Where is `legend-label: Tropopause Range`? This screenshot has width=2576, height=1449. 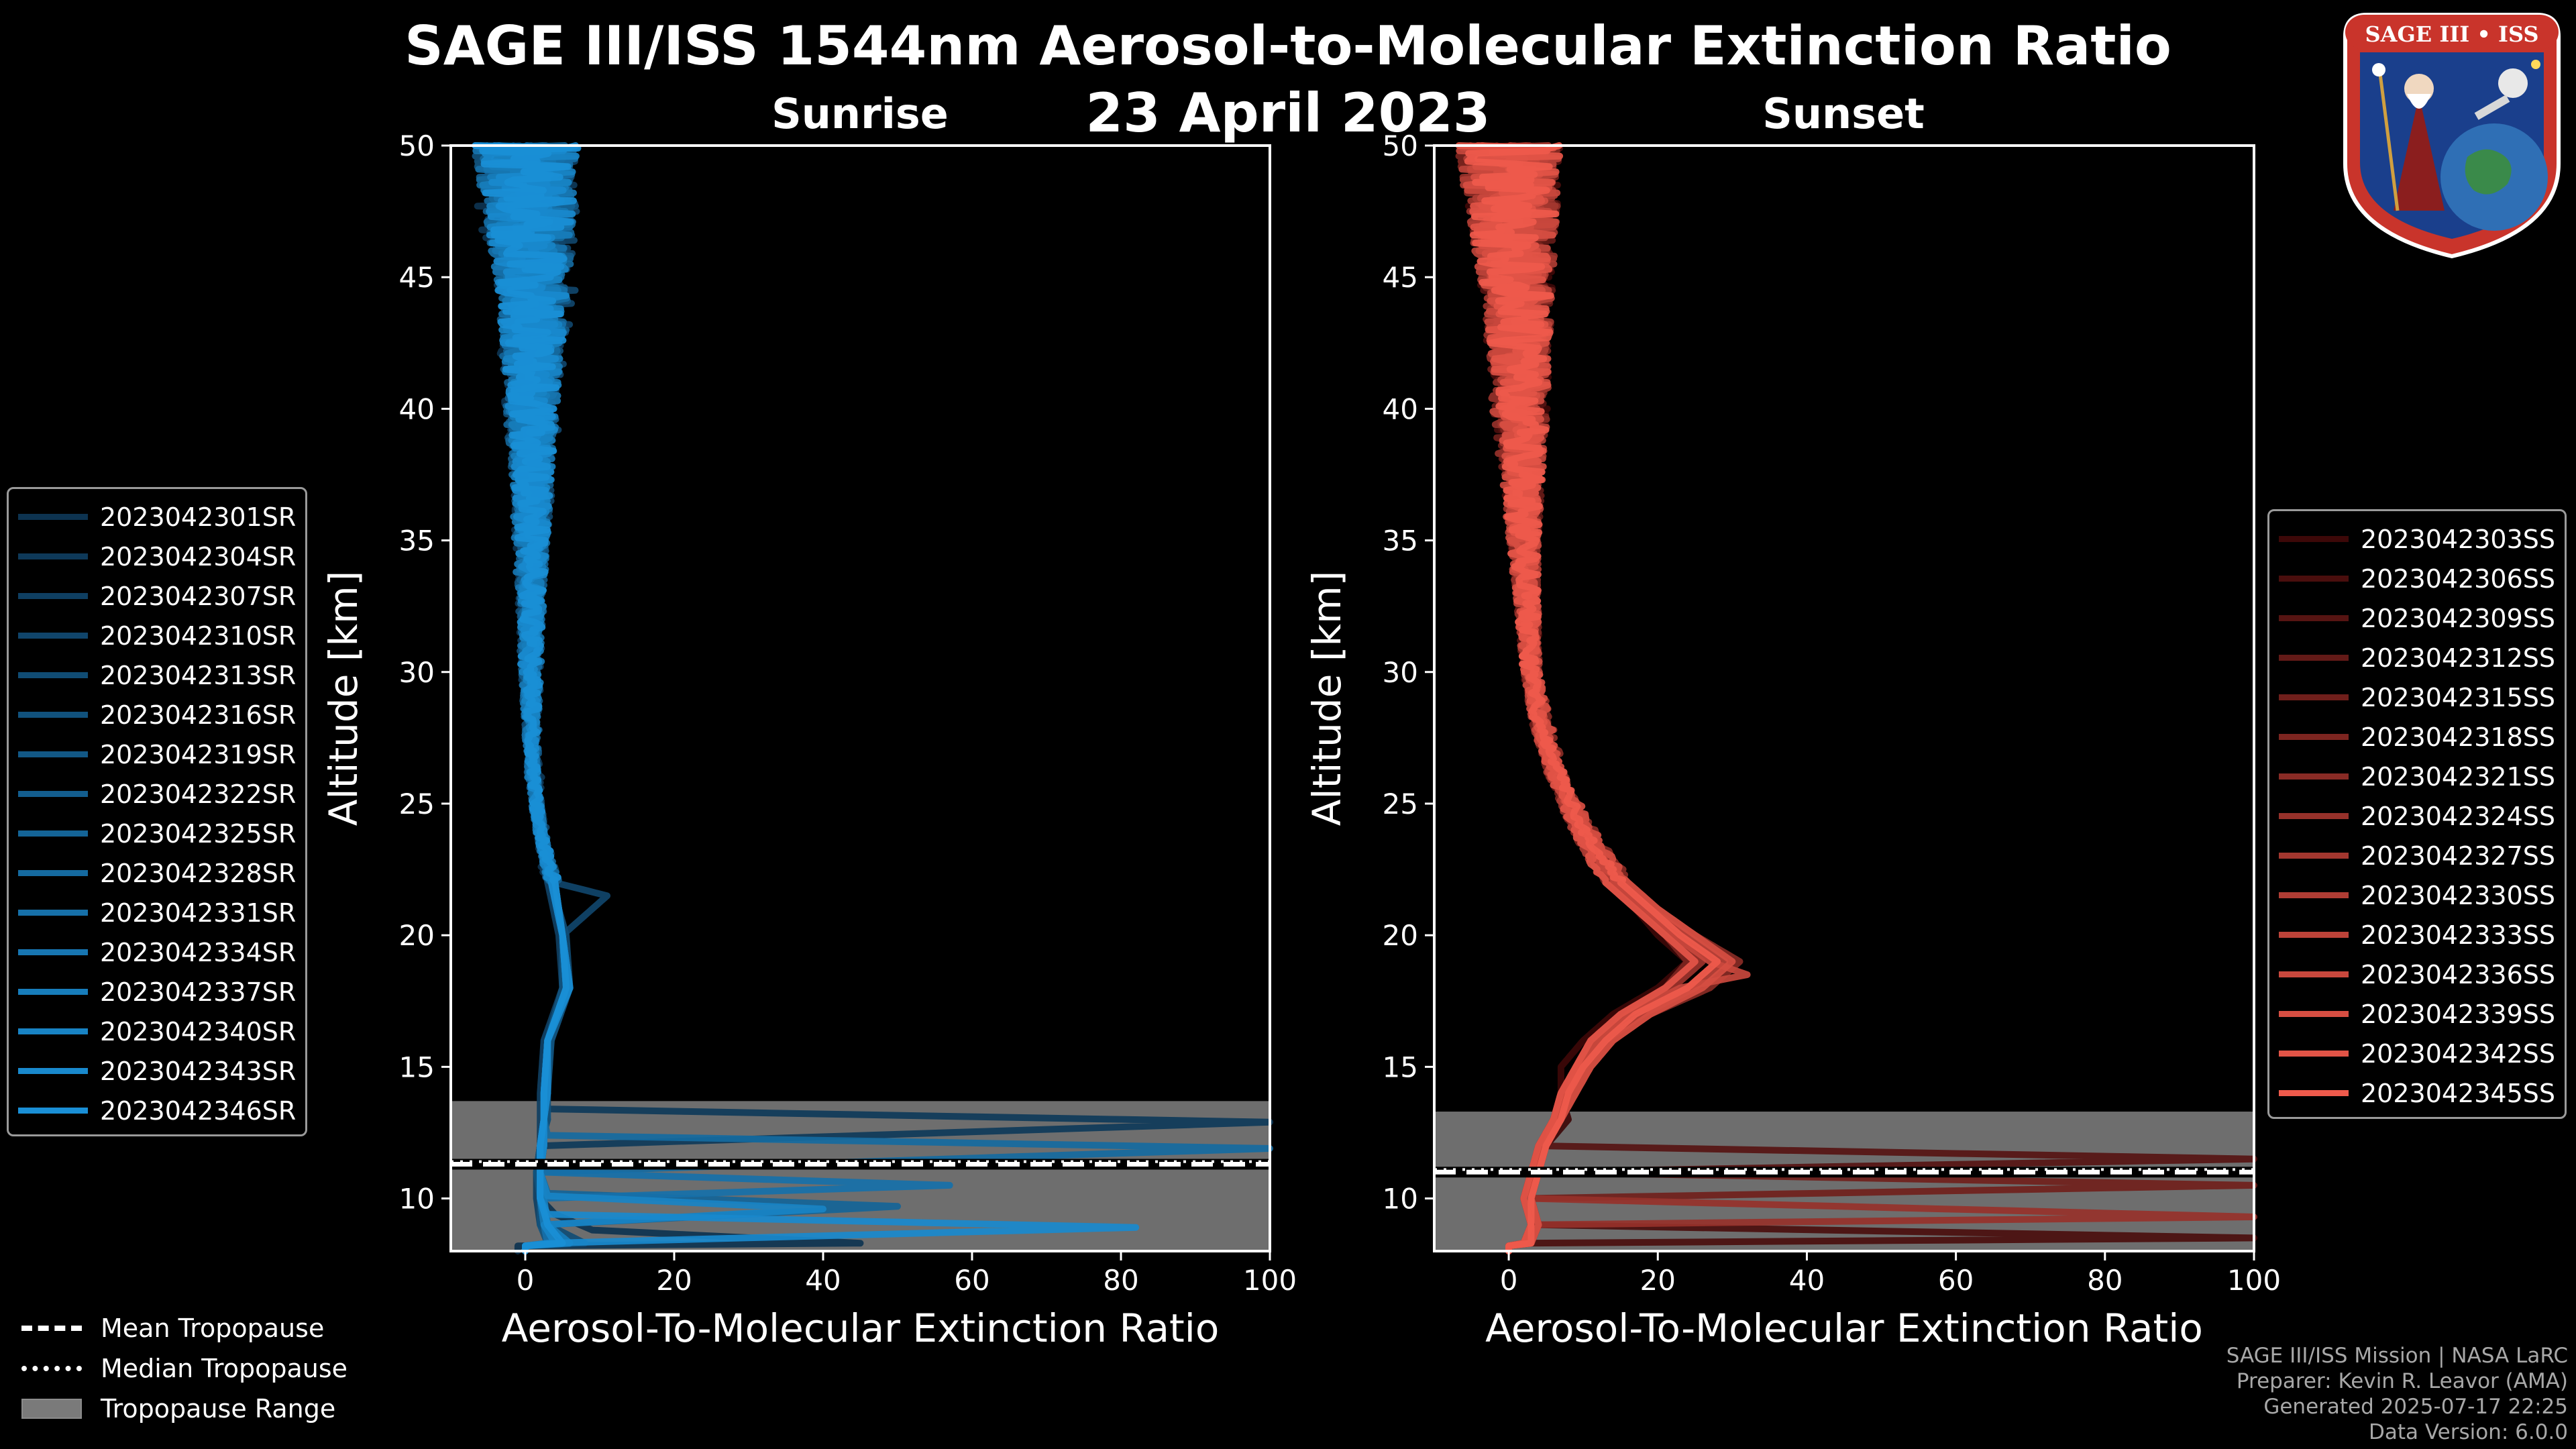
legend-label: Tropopause Range is located at coordinates (218, 1409).